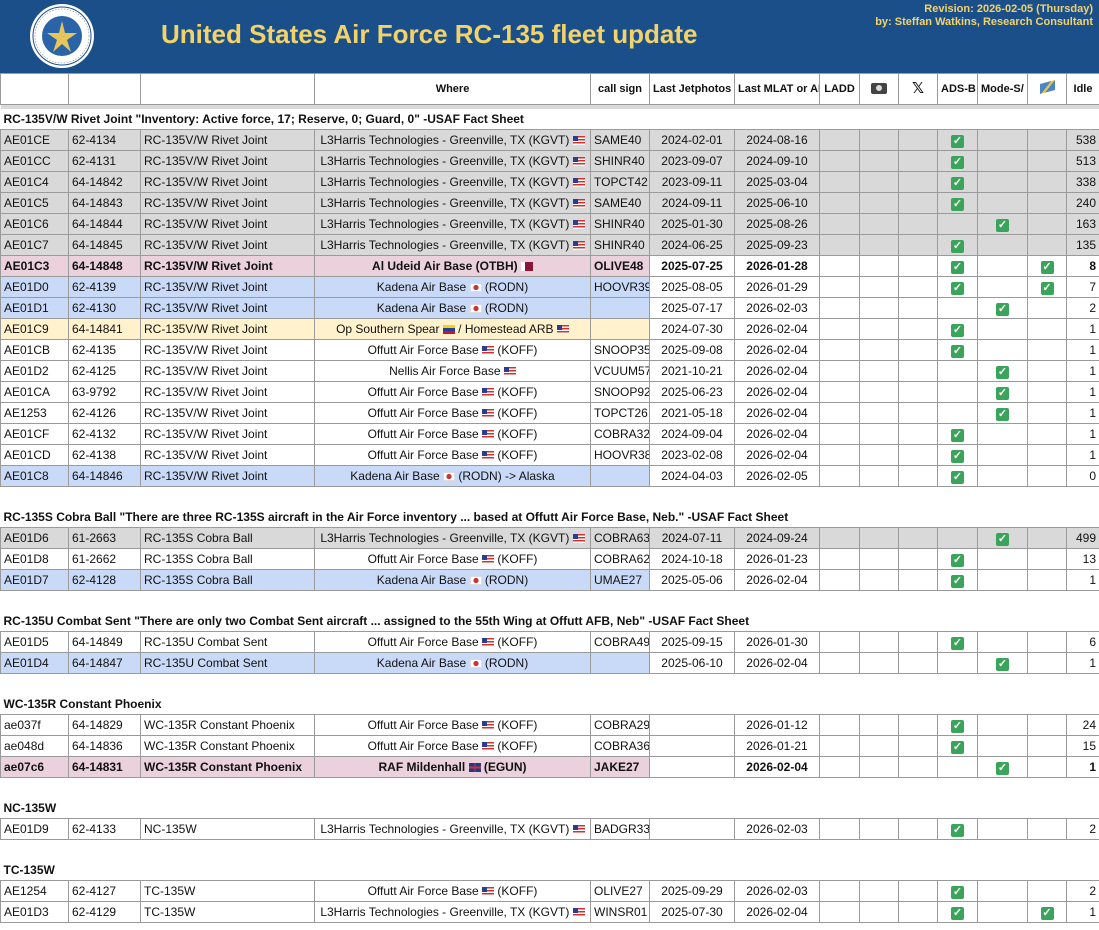 This screenshot has width=1099, height=930. What do you see at coordinates (34, 392) in the screenshot?
I see `hex-cell: AE01CA` at bounding box center [34, 392].